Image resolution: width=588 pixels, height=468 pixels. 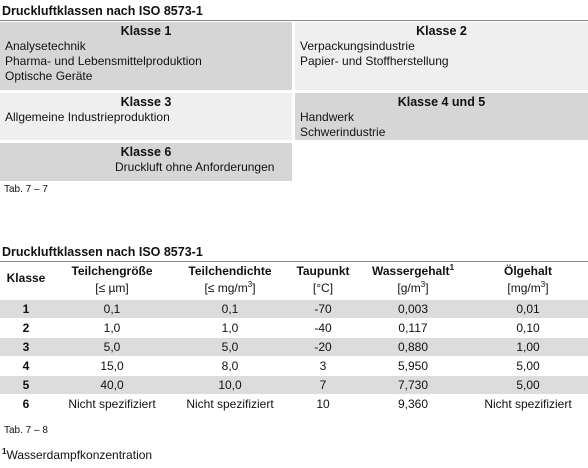 I want to click on header-name: Wassergehalt1, so click(x=413, y=271).